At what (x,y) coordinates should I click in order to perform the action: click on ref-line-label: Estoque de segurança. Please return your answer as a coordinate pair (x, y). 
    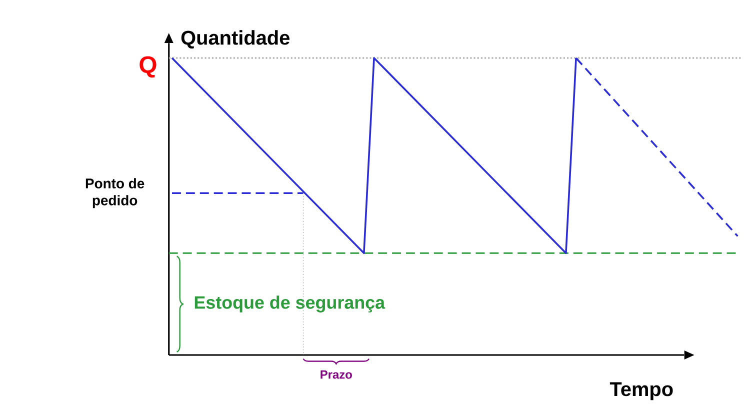
    Looking at the image, I should click on (290, 304).